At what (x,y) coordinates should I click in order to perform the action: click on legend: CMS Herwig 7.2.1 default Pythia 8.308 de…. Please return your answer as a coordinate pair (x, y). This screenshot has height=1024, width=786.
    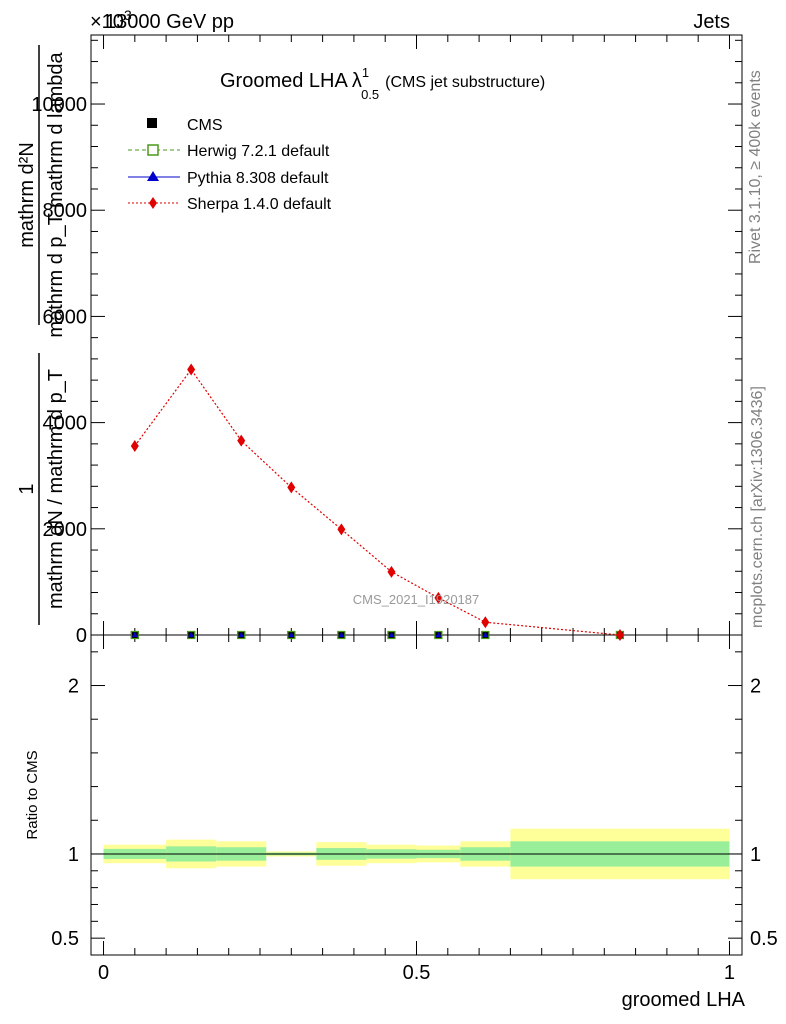
    Looking at the image, I should click on (230, 165).